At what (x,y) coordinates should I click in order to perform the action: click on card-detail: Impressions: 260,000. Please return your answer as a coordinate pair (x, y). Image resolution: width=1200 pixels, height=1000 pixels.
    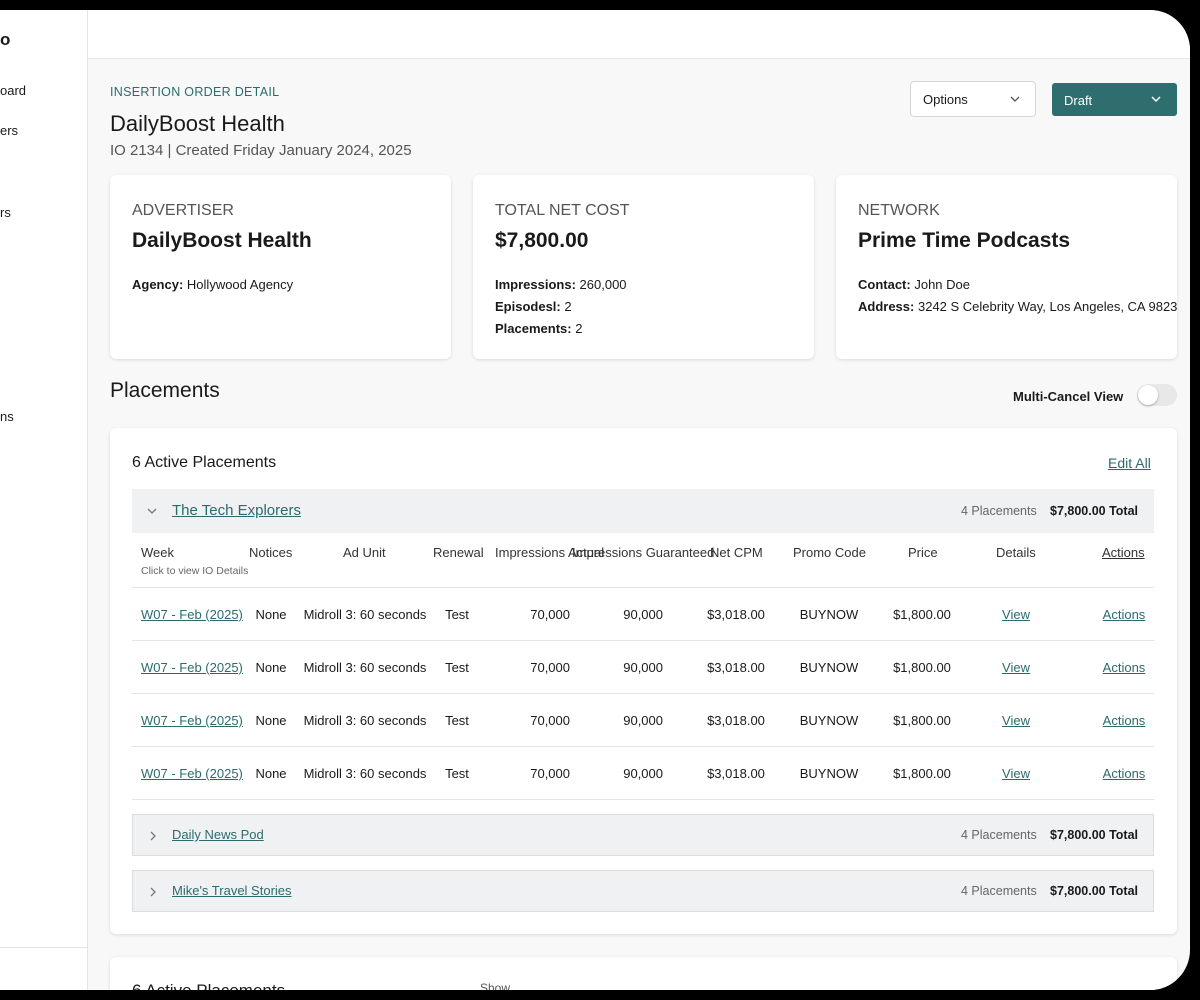
    Looking at the image, I should click on (561, 284).